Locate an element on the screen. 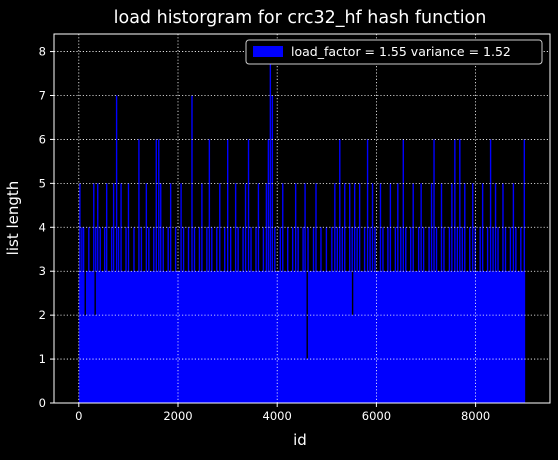 The image size is (558, 460). y-tick-label: 0 is located at coordinates (42, 403).